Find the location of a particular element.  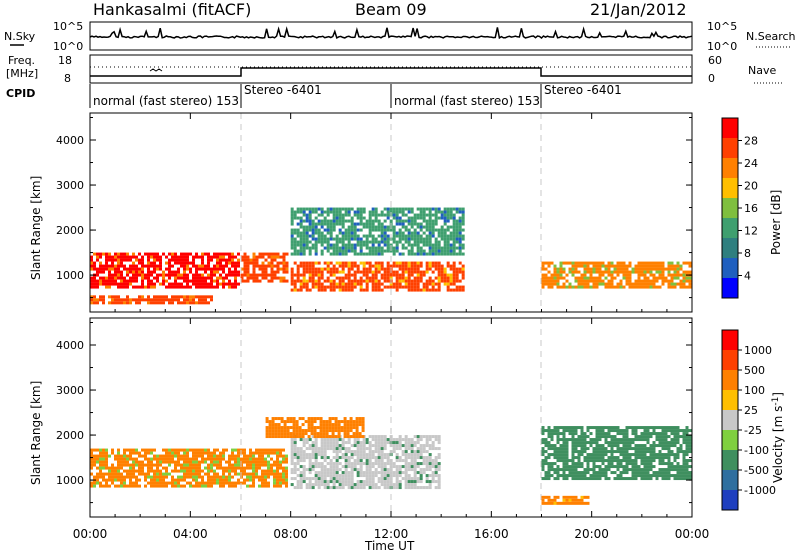

power-colorbar-swatch is located at coordinates (730, 228).